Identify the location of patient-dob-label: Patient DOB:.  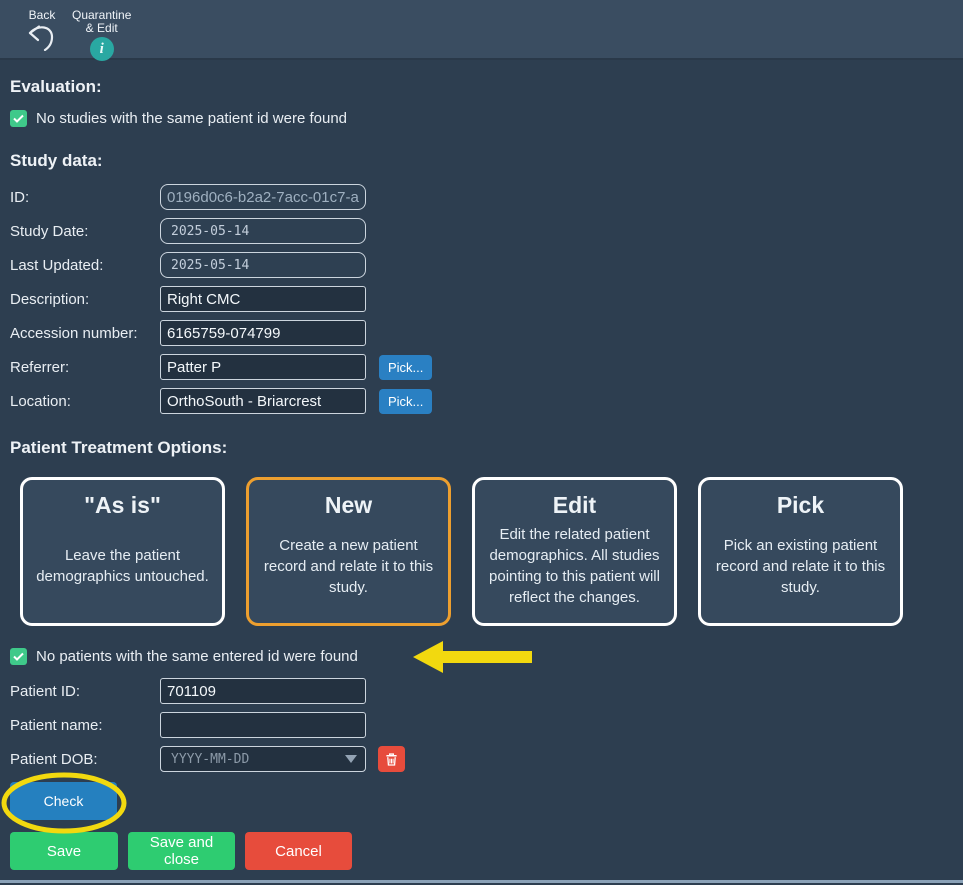
(54, 759).